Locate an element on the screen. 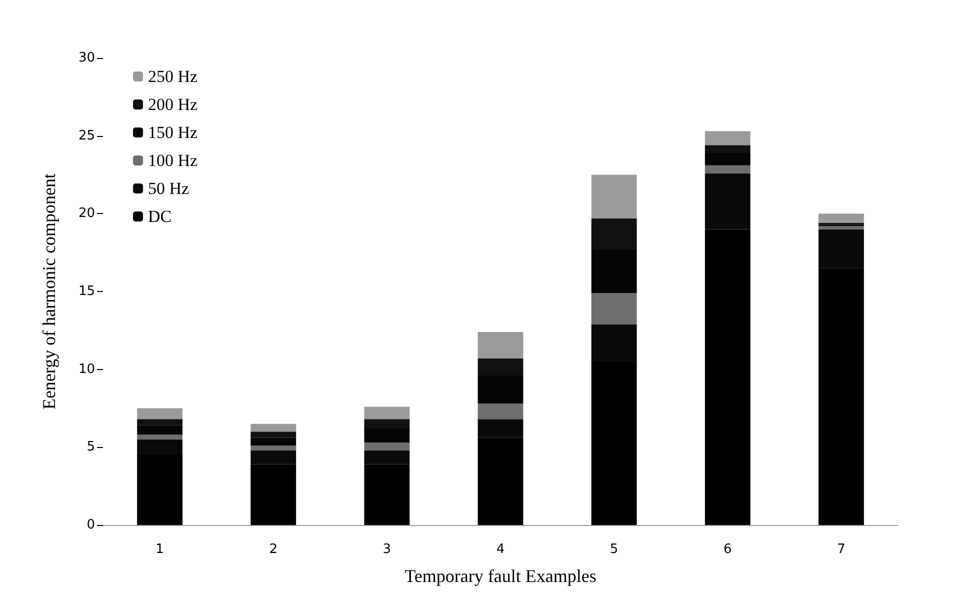 This screenshot has height=613, width=956. y-tick-label: 0 is located at coordinates (90, 525).